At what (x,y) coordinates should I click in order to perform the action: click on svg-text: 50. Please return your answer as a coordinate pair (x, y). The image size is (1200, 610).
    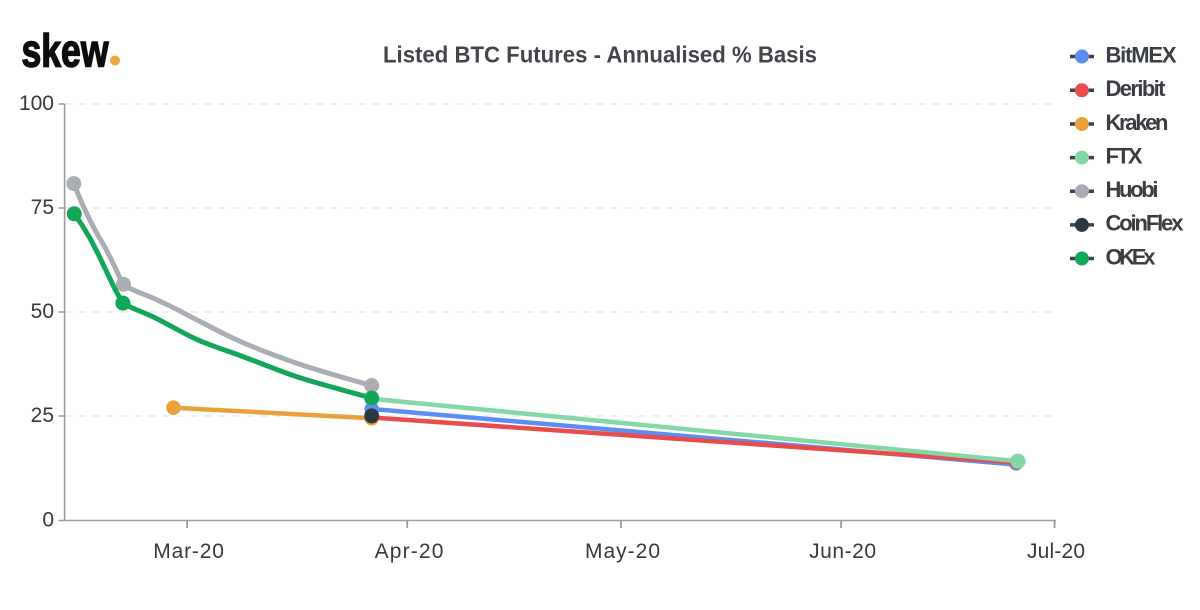
    Looking at the image, I should click on (42, 311).